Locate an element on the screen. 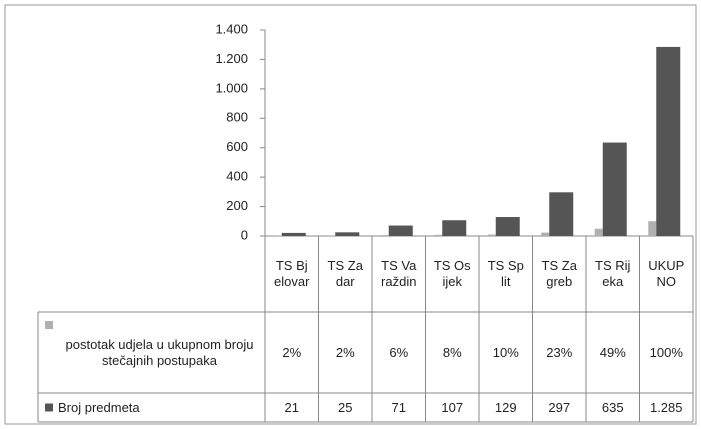 This screenshot has height=429, width=701. y-tick-label: 600 is located at coordinates (237, 146).